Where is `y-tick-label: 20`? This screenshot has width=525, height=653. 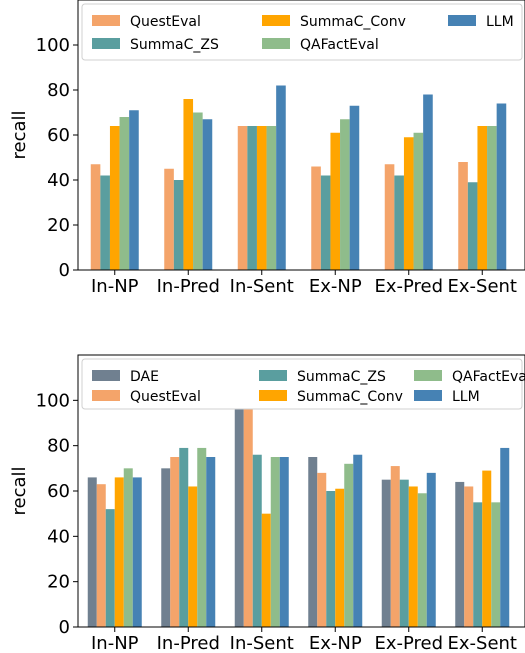 y-tick-label: 20 is located at coordinates (58, 582).